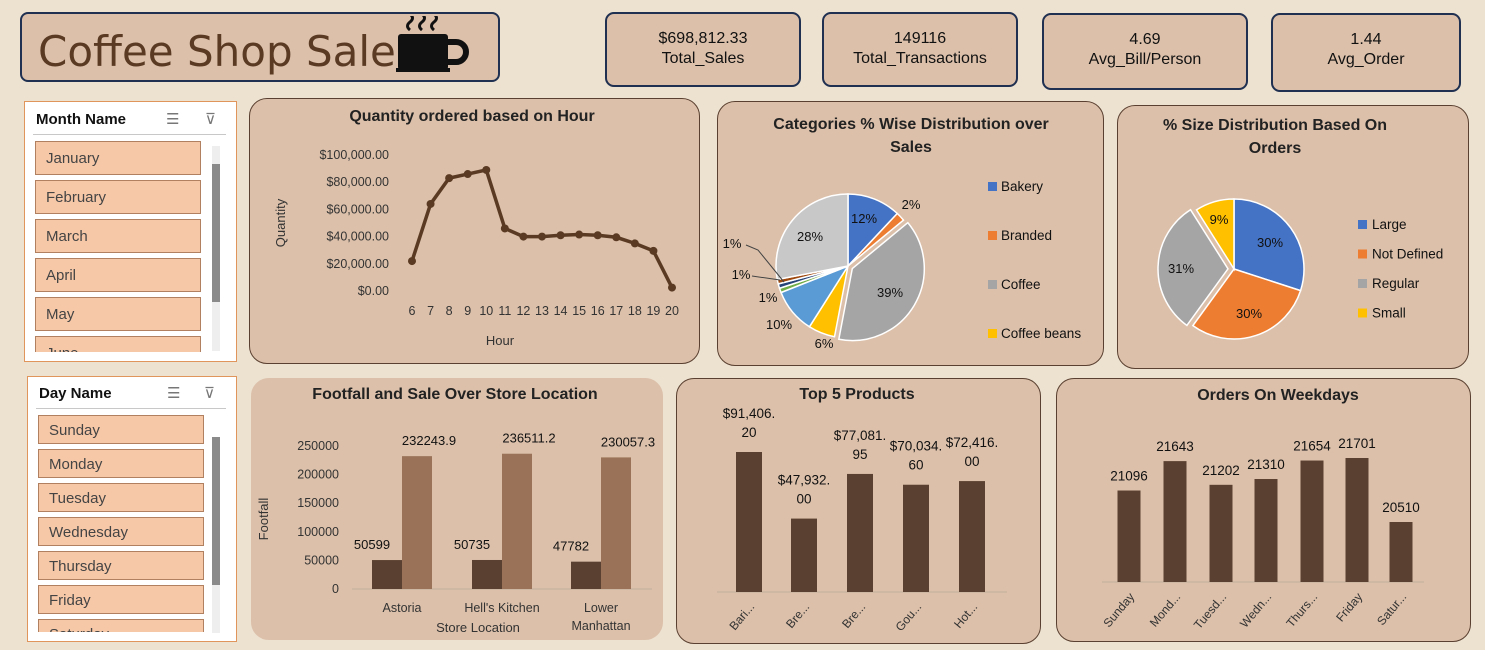  I want to click on data-label: 6%, so click(824, 343).